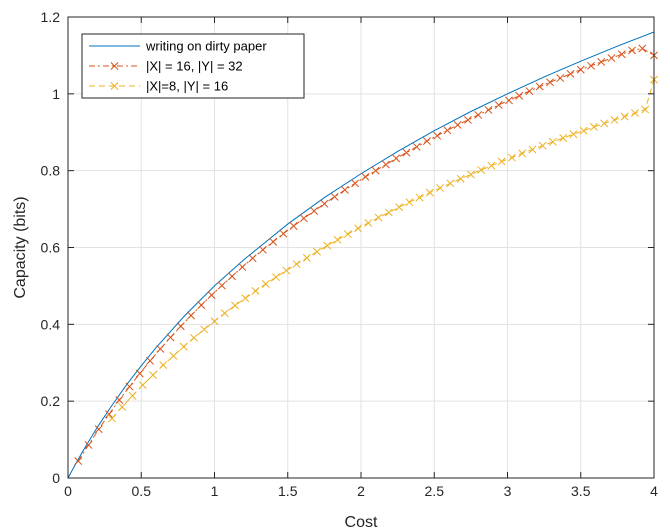  Describe the element at coordinates (51, 248) in the screenshot. I see `y-tick-label: 0.6` at that location.